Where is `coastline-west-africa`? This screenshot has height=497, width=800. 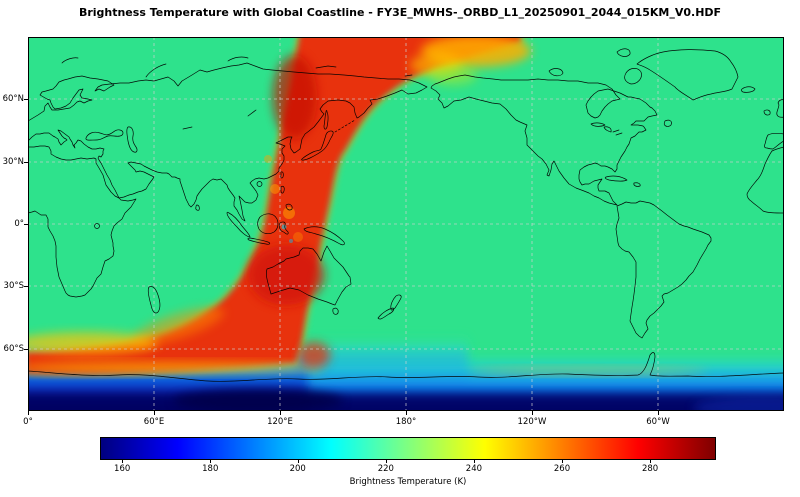
coastline-west-africa is located at coordinates (765, 182).